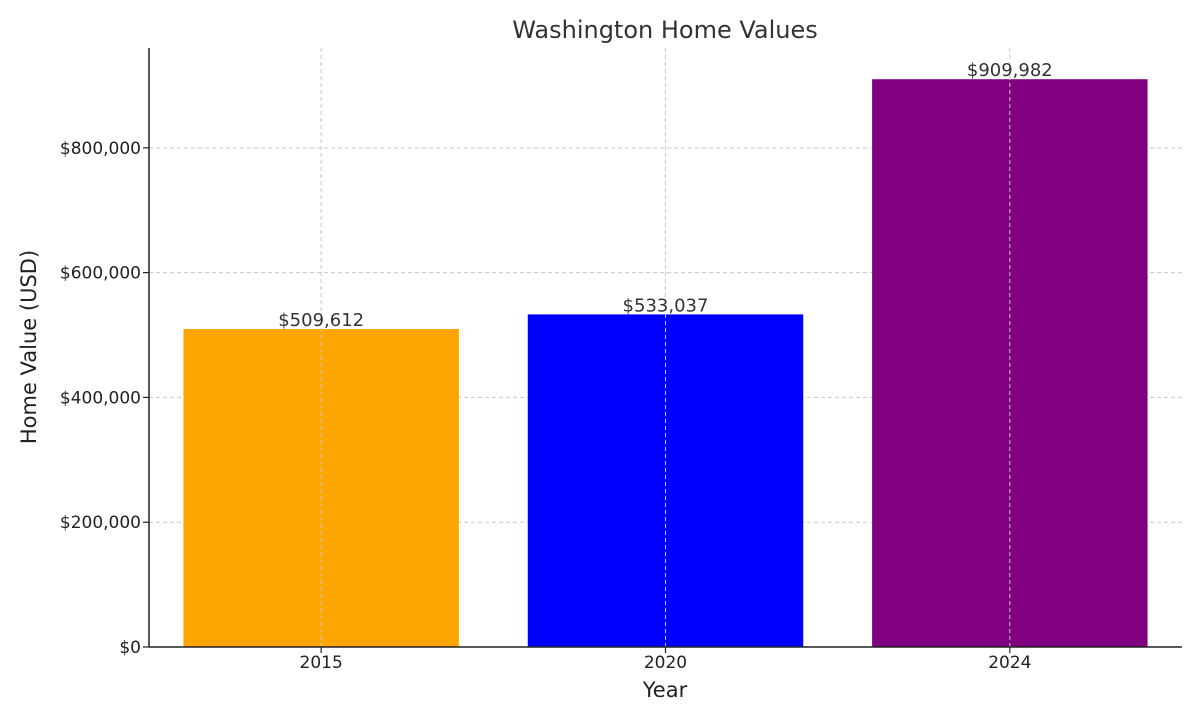 The height and width of the screenshot is (720, 1200). Describe the element at coordinates (665, 30) in the screenshot. I see `chart-title: Washington Home Values` at that location.